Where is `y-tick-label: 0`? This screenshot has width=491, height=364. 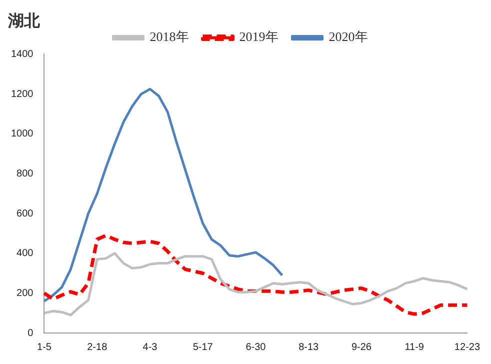 y-tick-label: 0 is located at coordinates (31, 333).